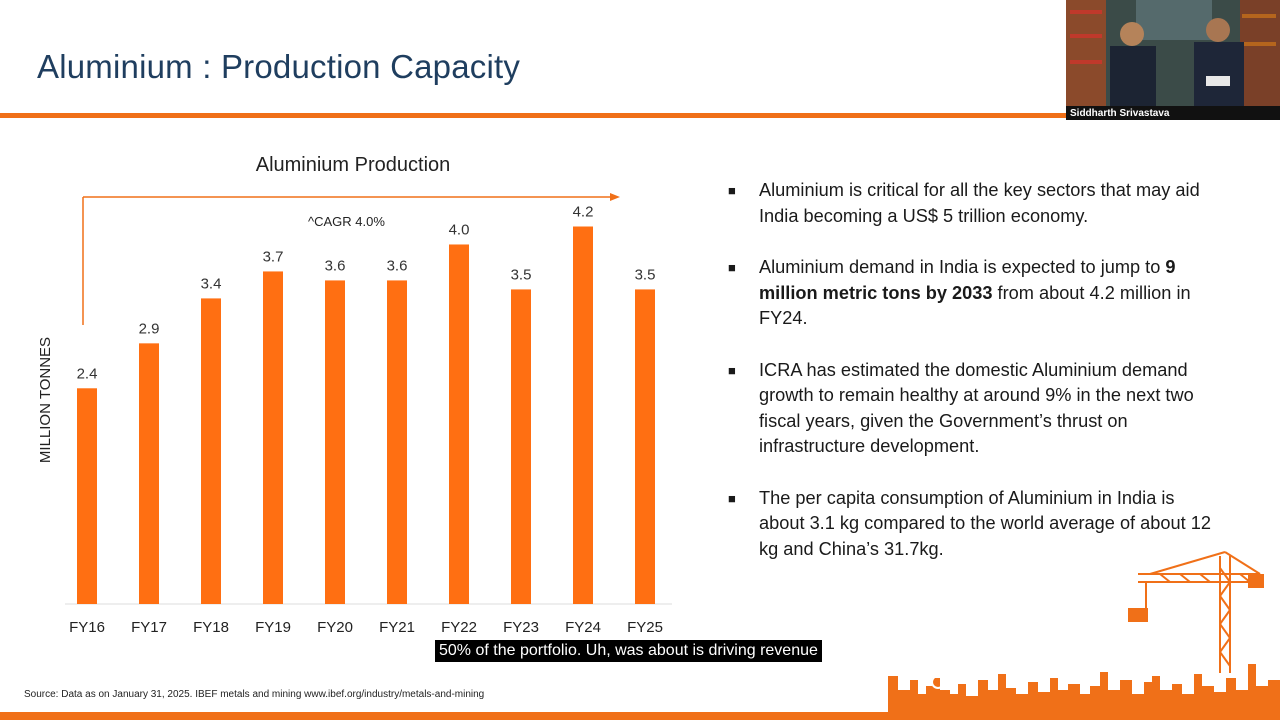 The image size is (1280, 720). Describe the element at coordinates (149, 328) in the screenshot. I see `value-label: 2.9` at that location.